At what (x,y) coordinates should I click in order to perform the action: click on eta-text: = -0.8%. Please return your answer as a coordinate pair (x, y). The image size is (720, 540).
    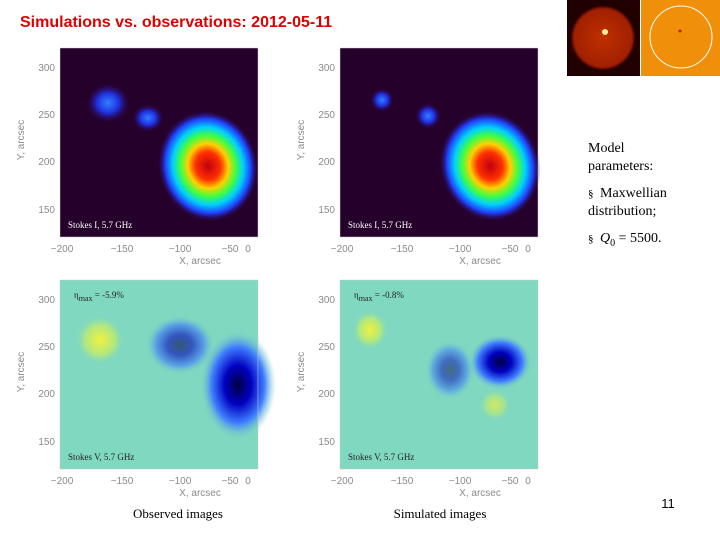
    Looking at the image, I should click on (389, 295).